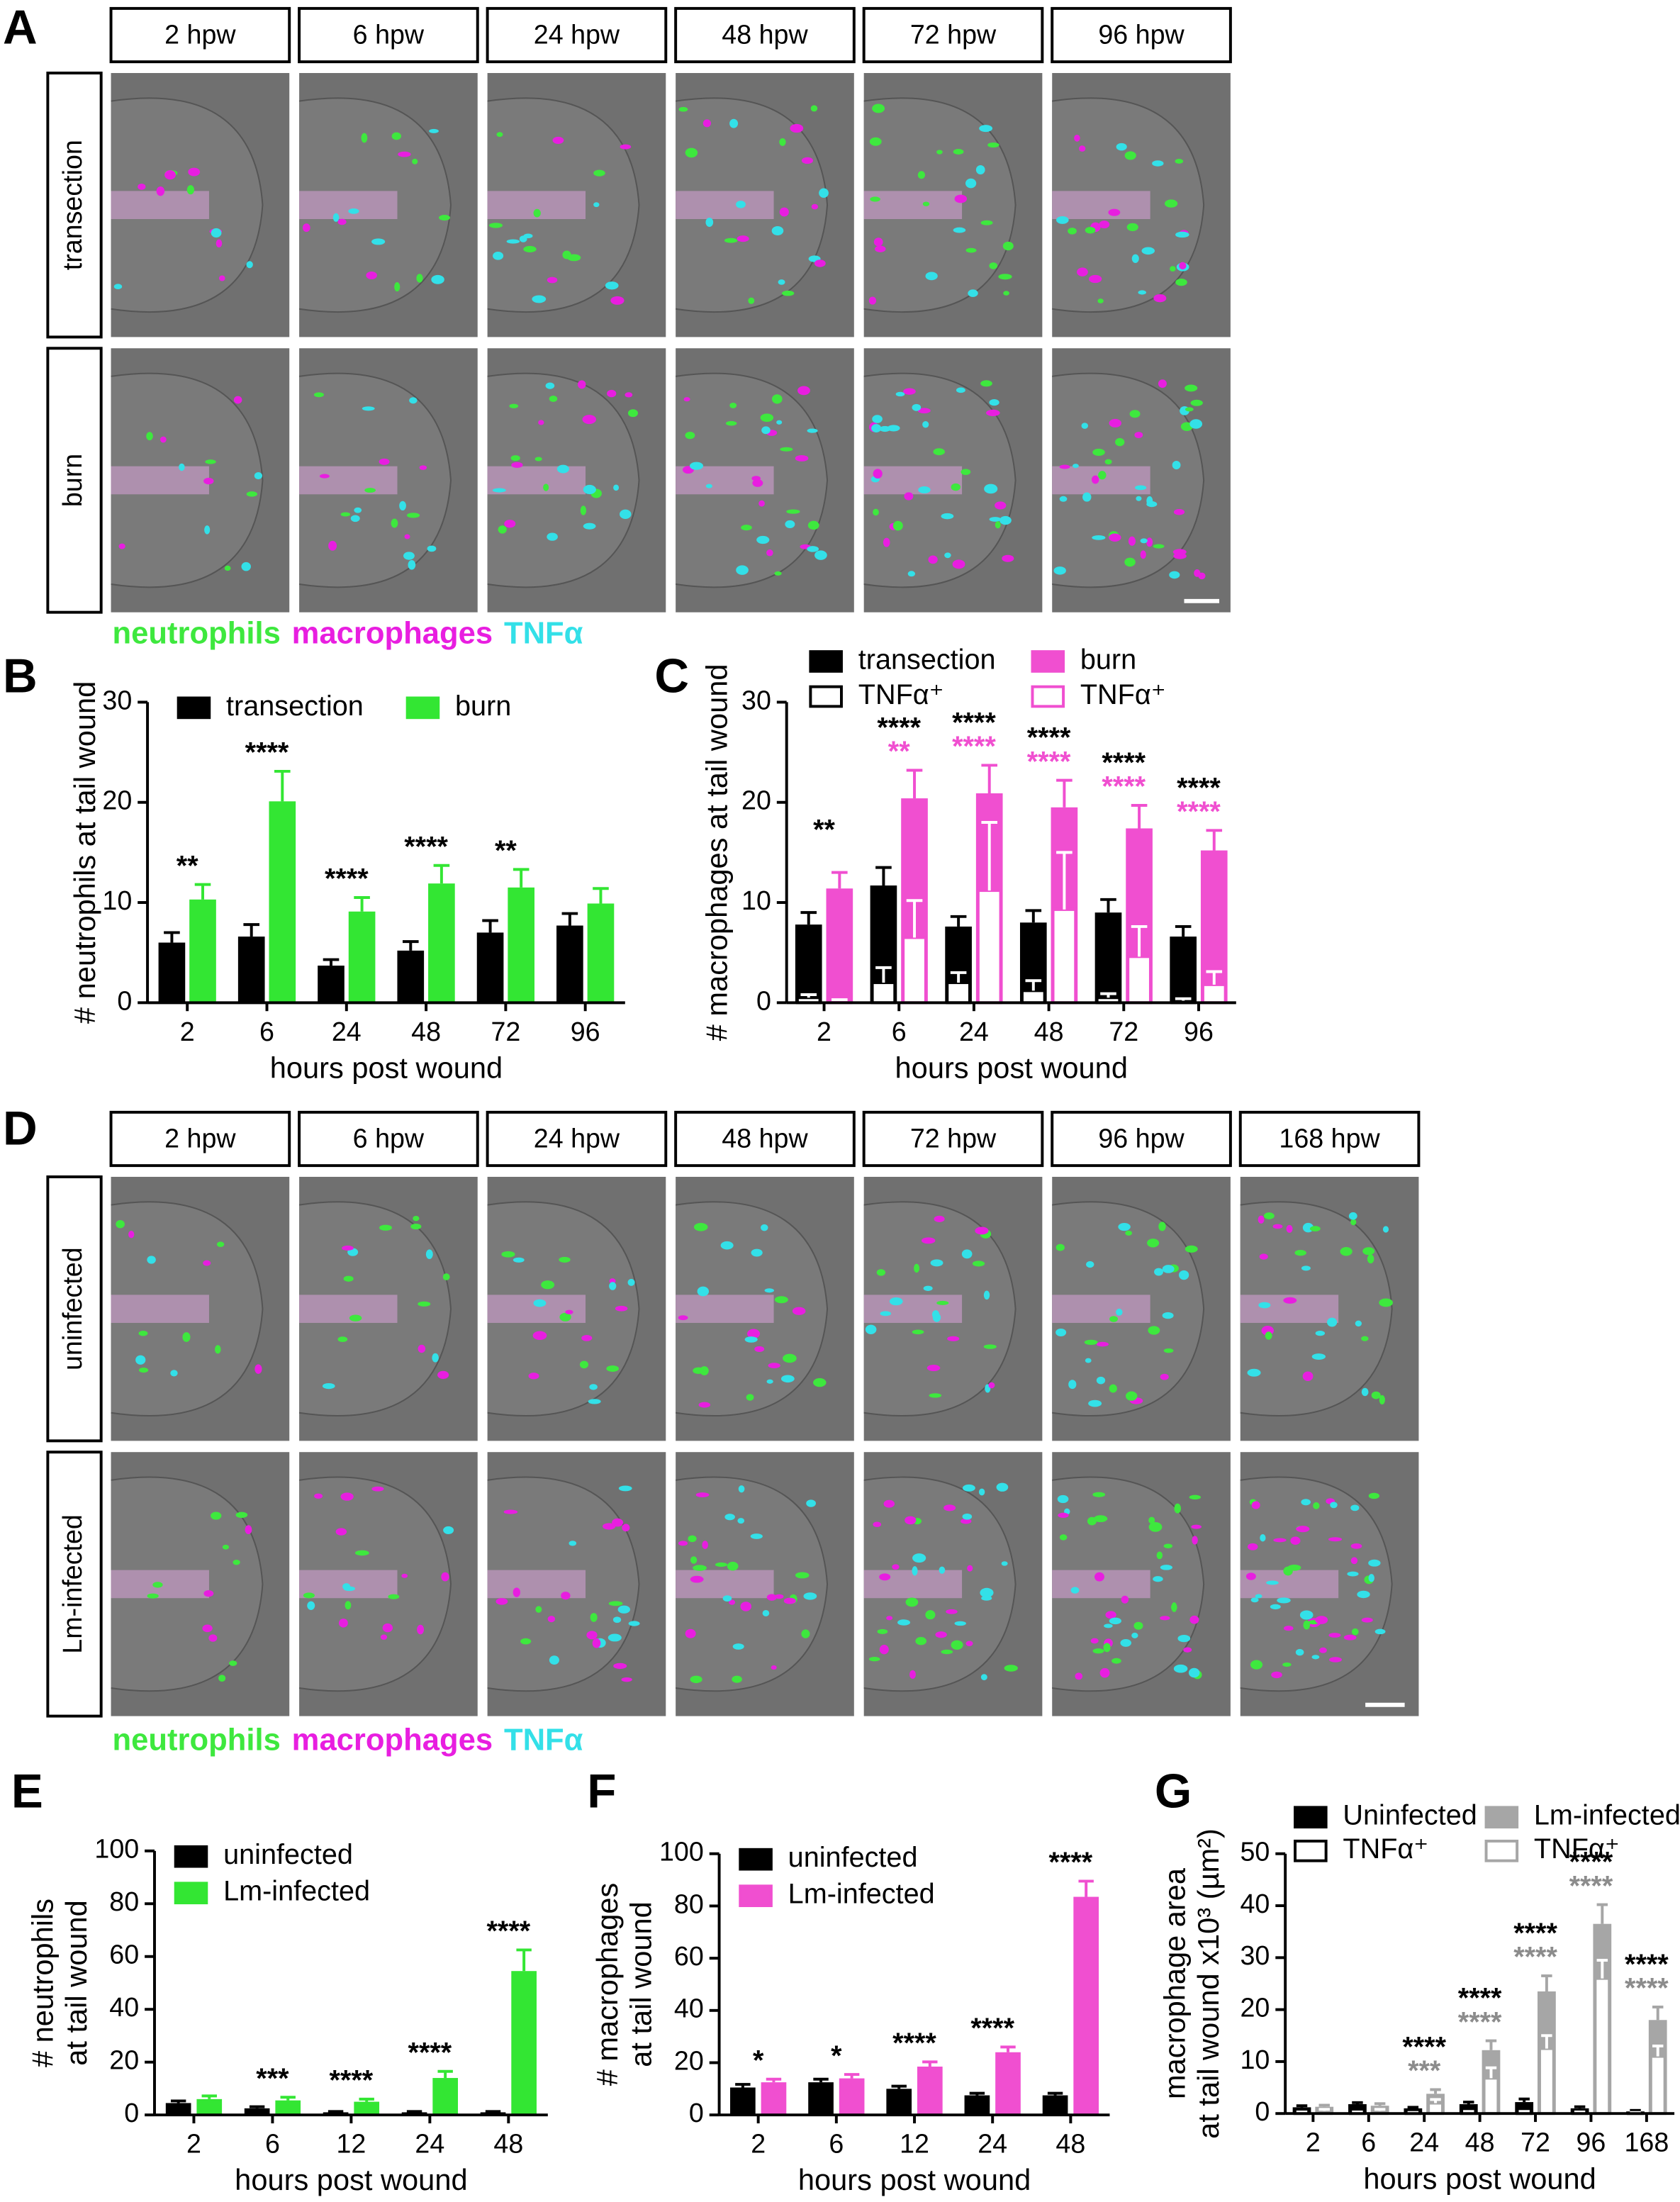  I want to click on row-header-box, so click(74, 1585).